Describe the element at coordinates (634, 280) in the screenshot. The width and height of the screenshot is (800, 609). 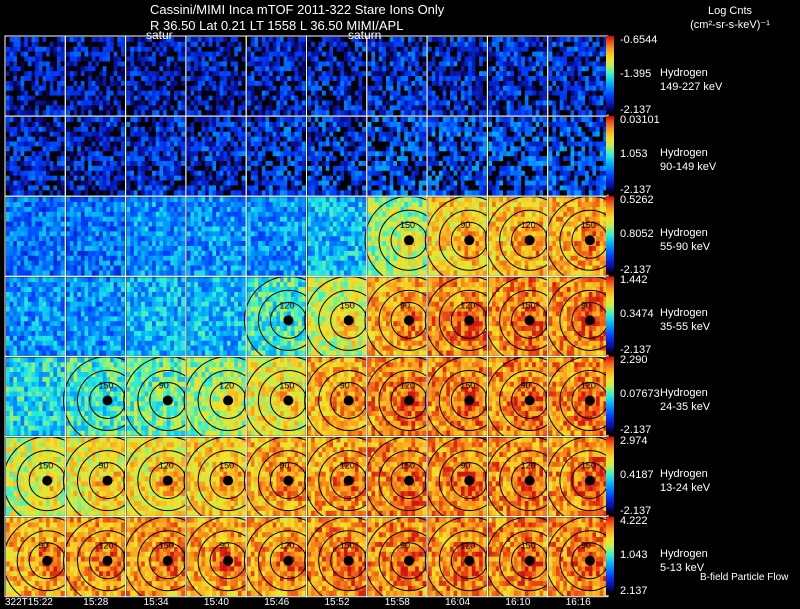
I see `colorbar-max-label: 1.442` at that location.